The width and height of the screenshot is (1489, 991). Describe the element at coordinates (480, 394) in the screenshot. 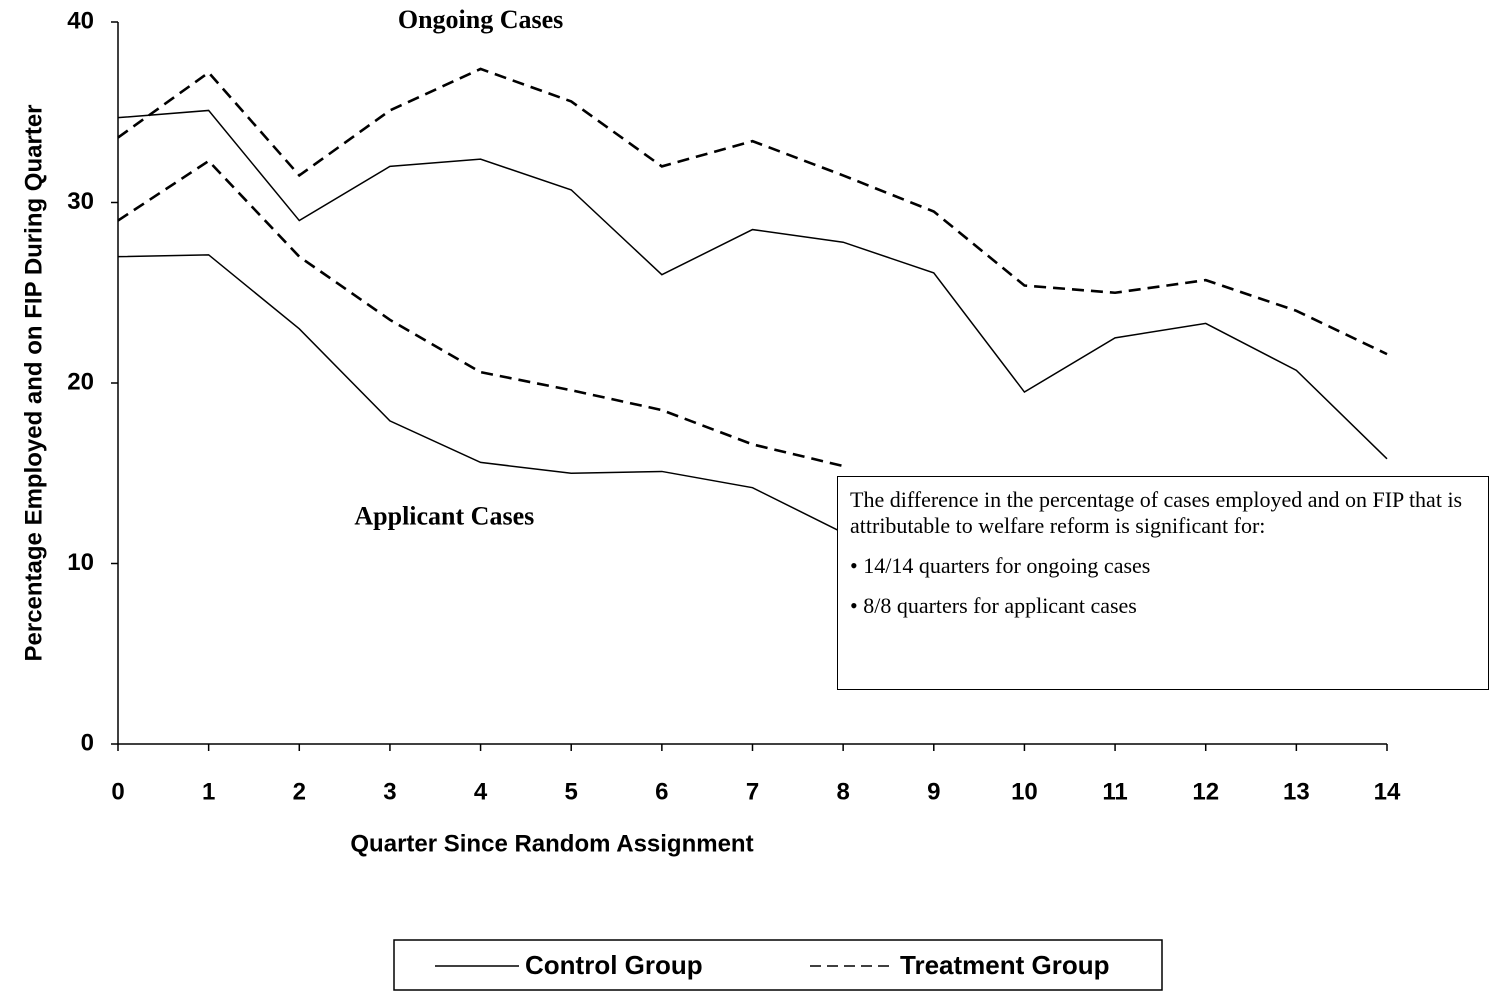

I see `line-series` at that location.